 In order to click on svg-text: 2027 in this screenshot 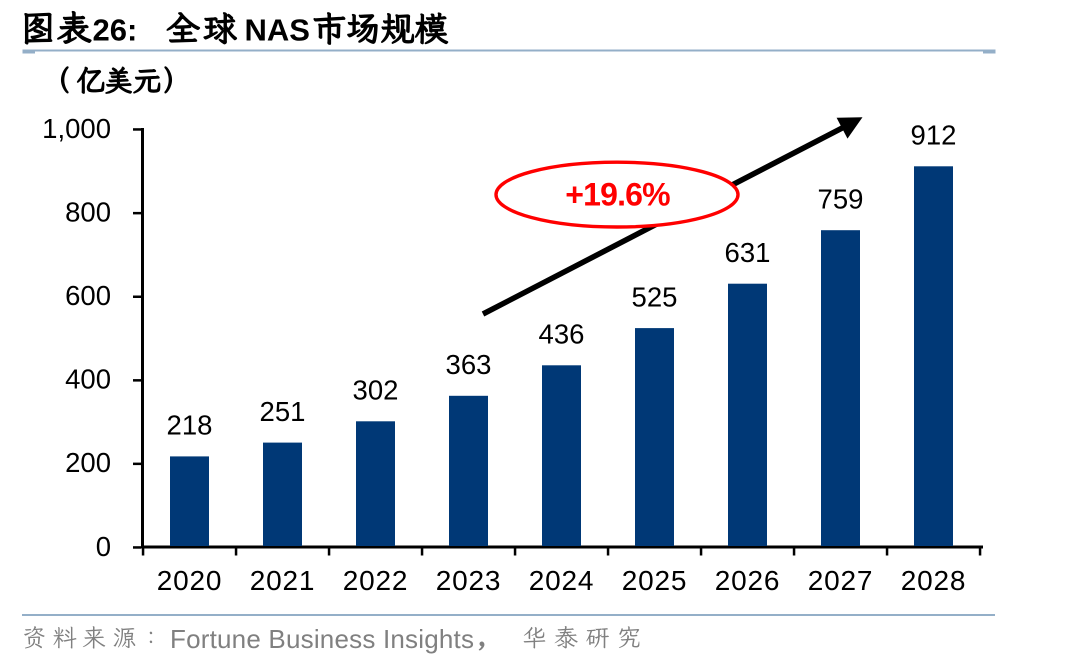, I will do `click(841, 580)`.